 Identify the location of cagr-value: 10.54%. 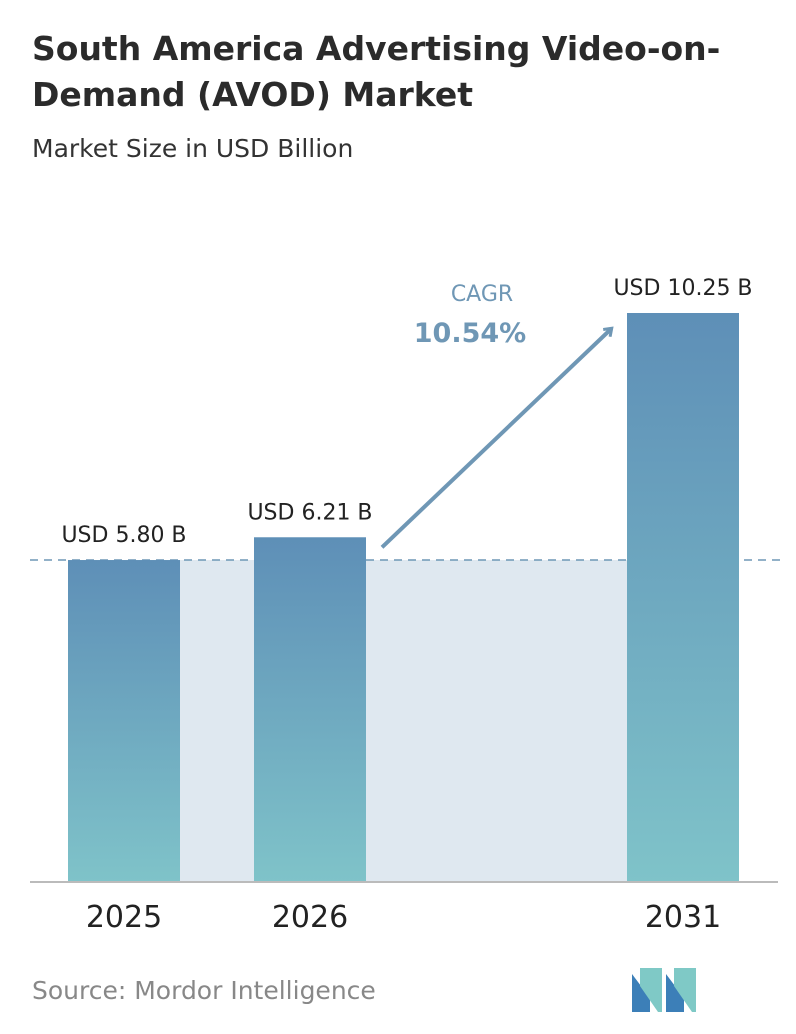
(470, 333).